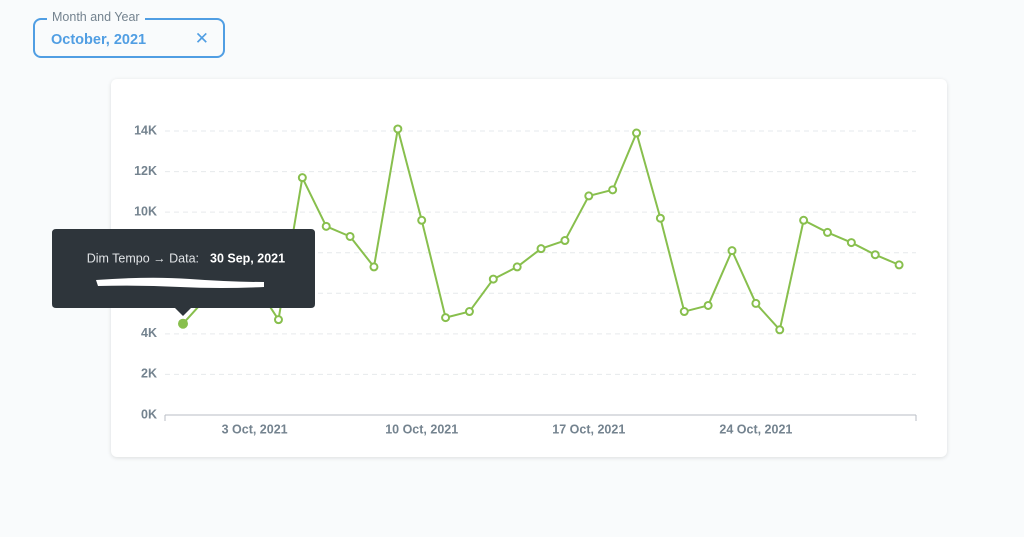  Describe the element at coordinates (96, 17) in the screenshot. I see `filter-label: Month and Year` at that location.